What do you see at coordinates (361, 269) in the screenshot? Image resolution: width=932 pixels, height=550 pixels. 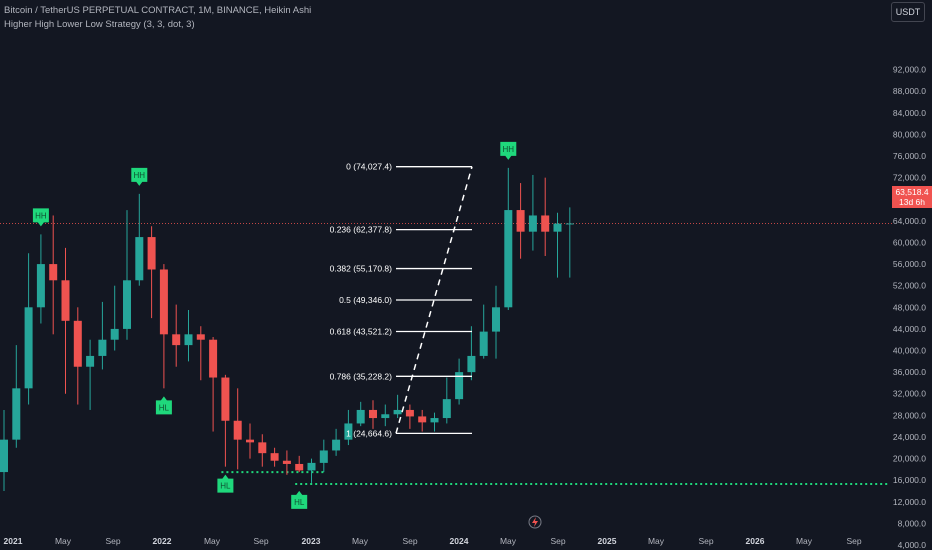 I see `fib-level-label: 0.382 (55,170.8)` at bounding box center [361, 269].